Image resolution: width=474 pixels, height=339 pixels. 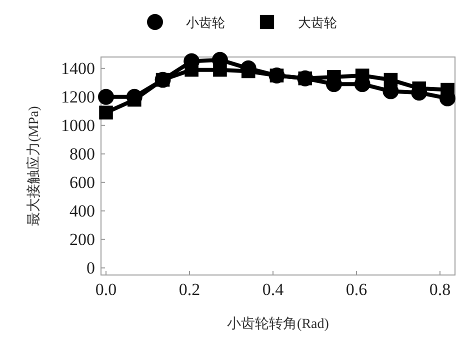 I want to click on y-tick-label: 200, so click(x=82, y=239).